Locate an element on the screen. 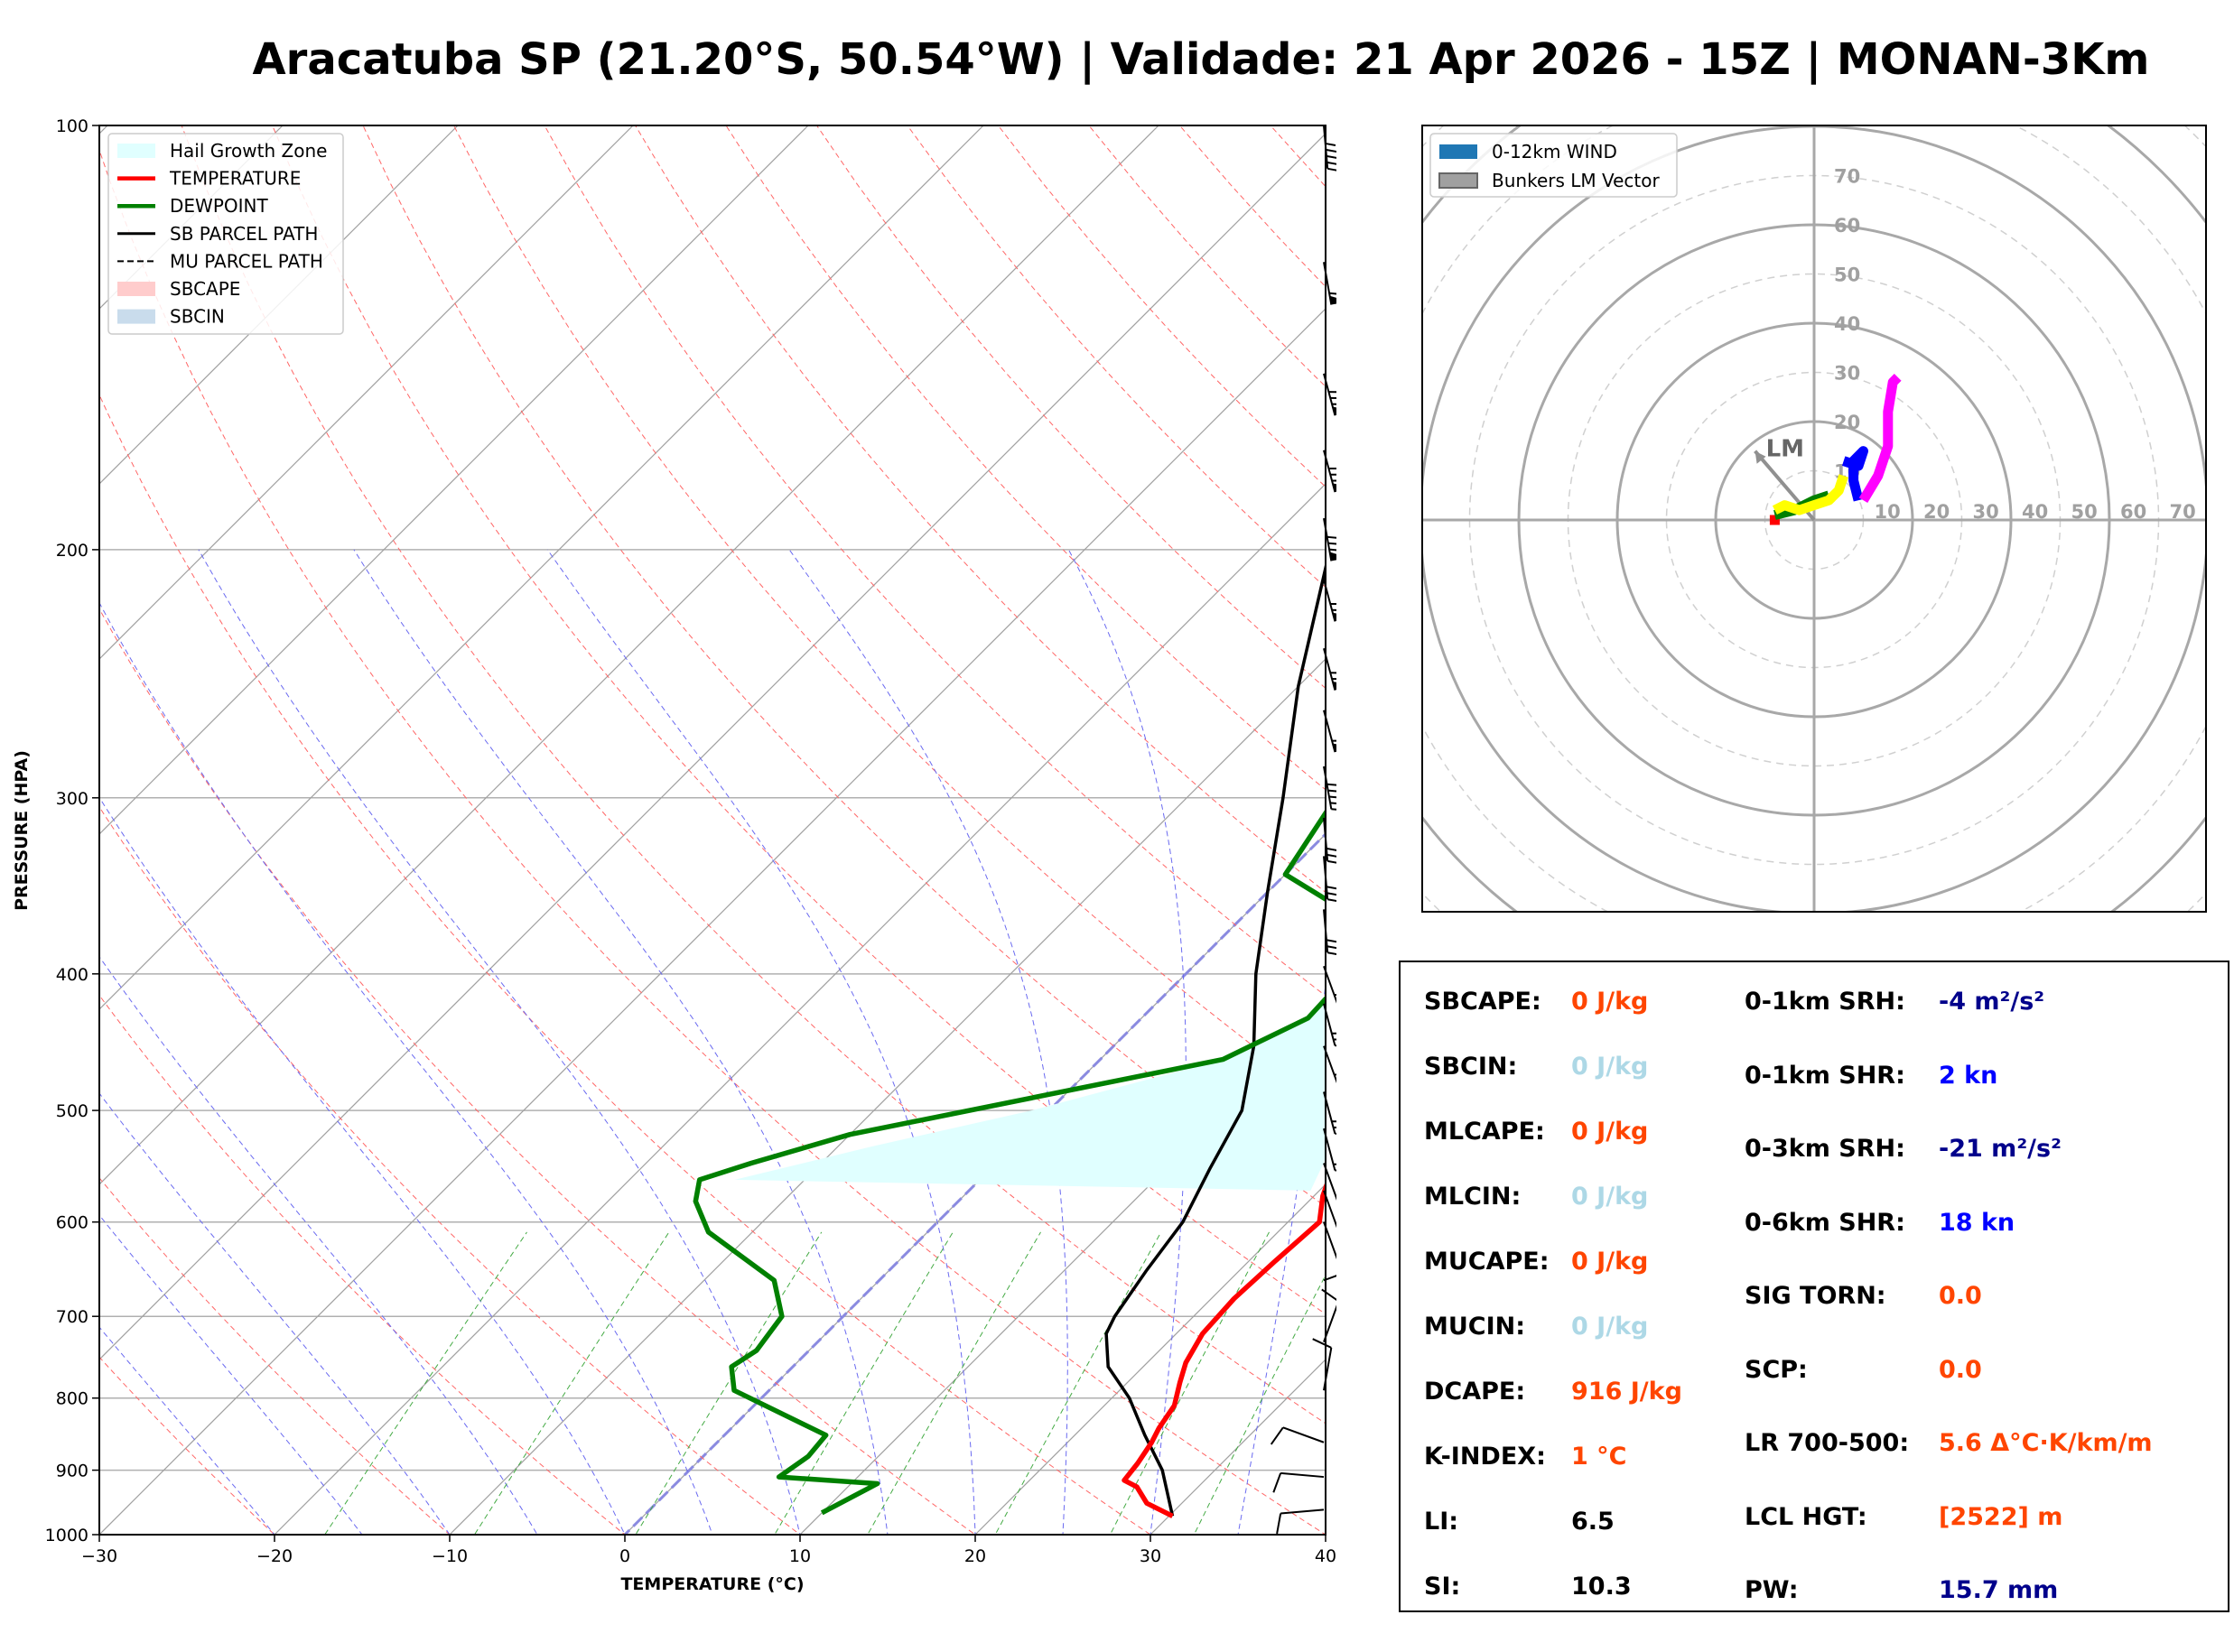  temperature-line is located at coordinates (1224, 1349).